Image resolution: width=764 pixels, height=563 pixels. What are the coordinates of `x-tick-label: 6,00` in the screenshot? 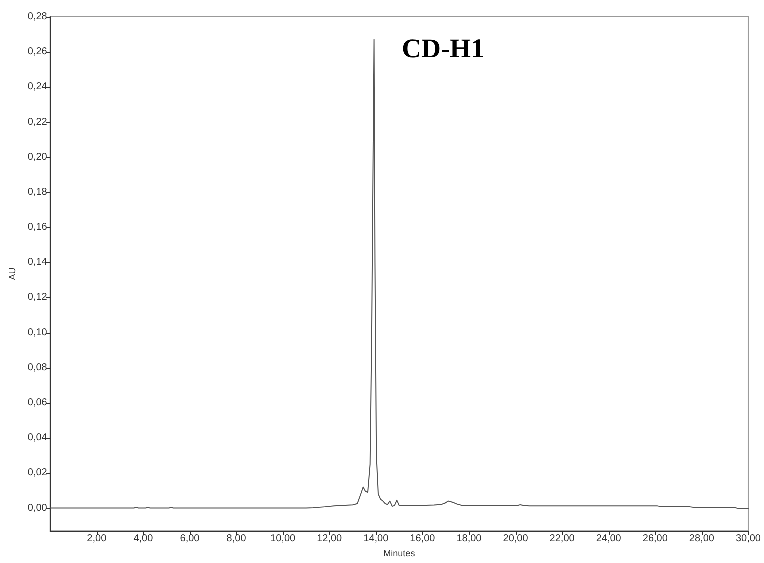 It's located at (190, 539).